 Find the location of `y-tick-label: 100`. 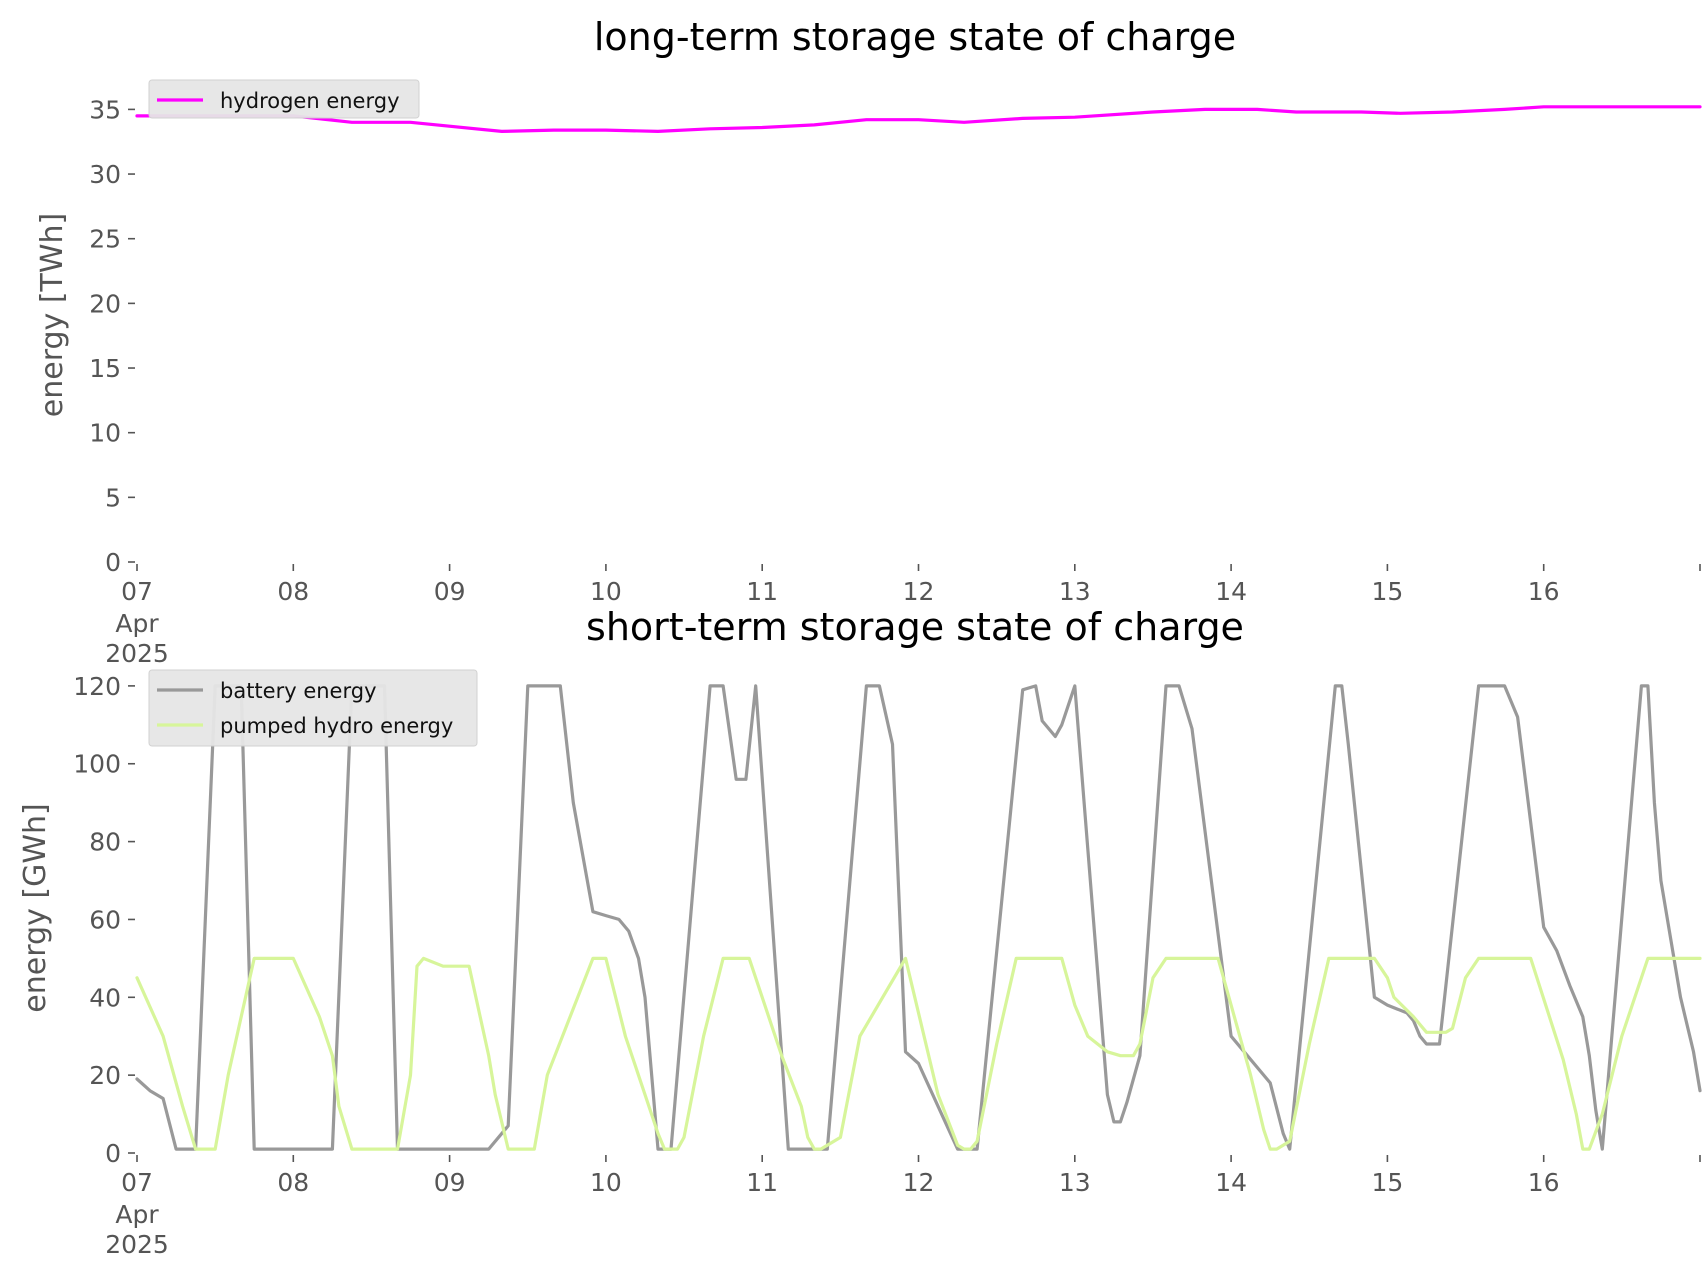

y-tick-label: 100 is located at coordinates (97, 764).